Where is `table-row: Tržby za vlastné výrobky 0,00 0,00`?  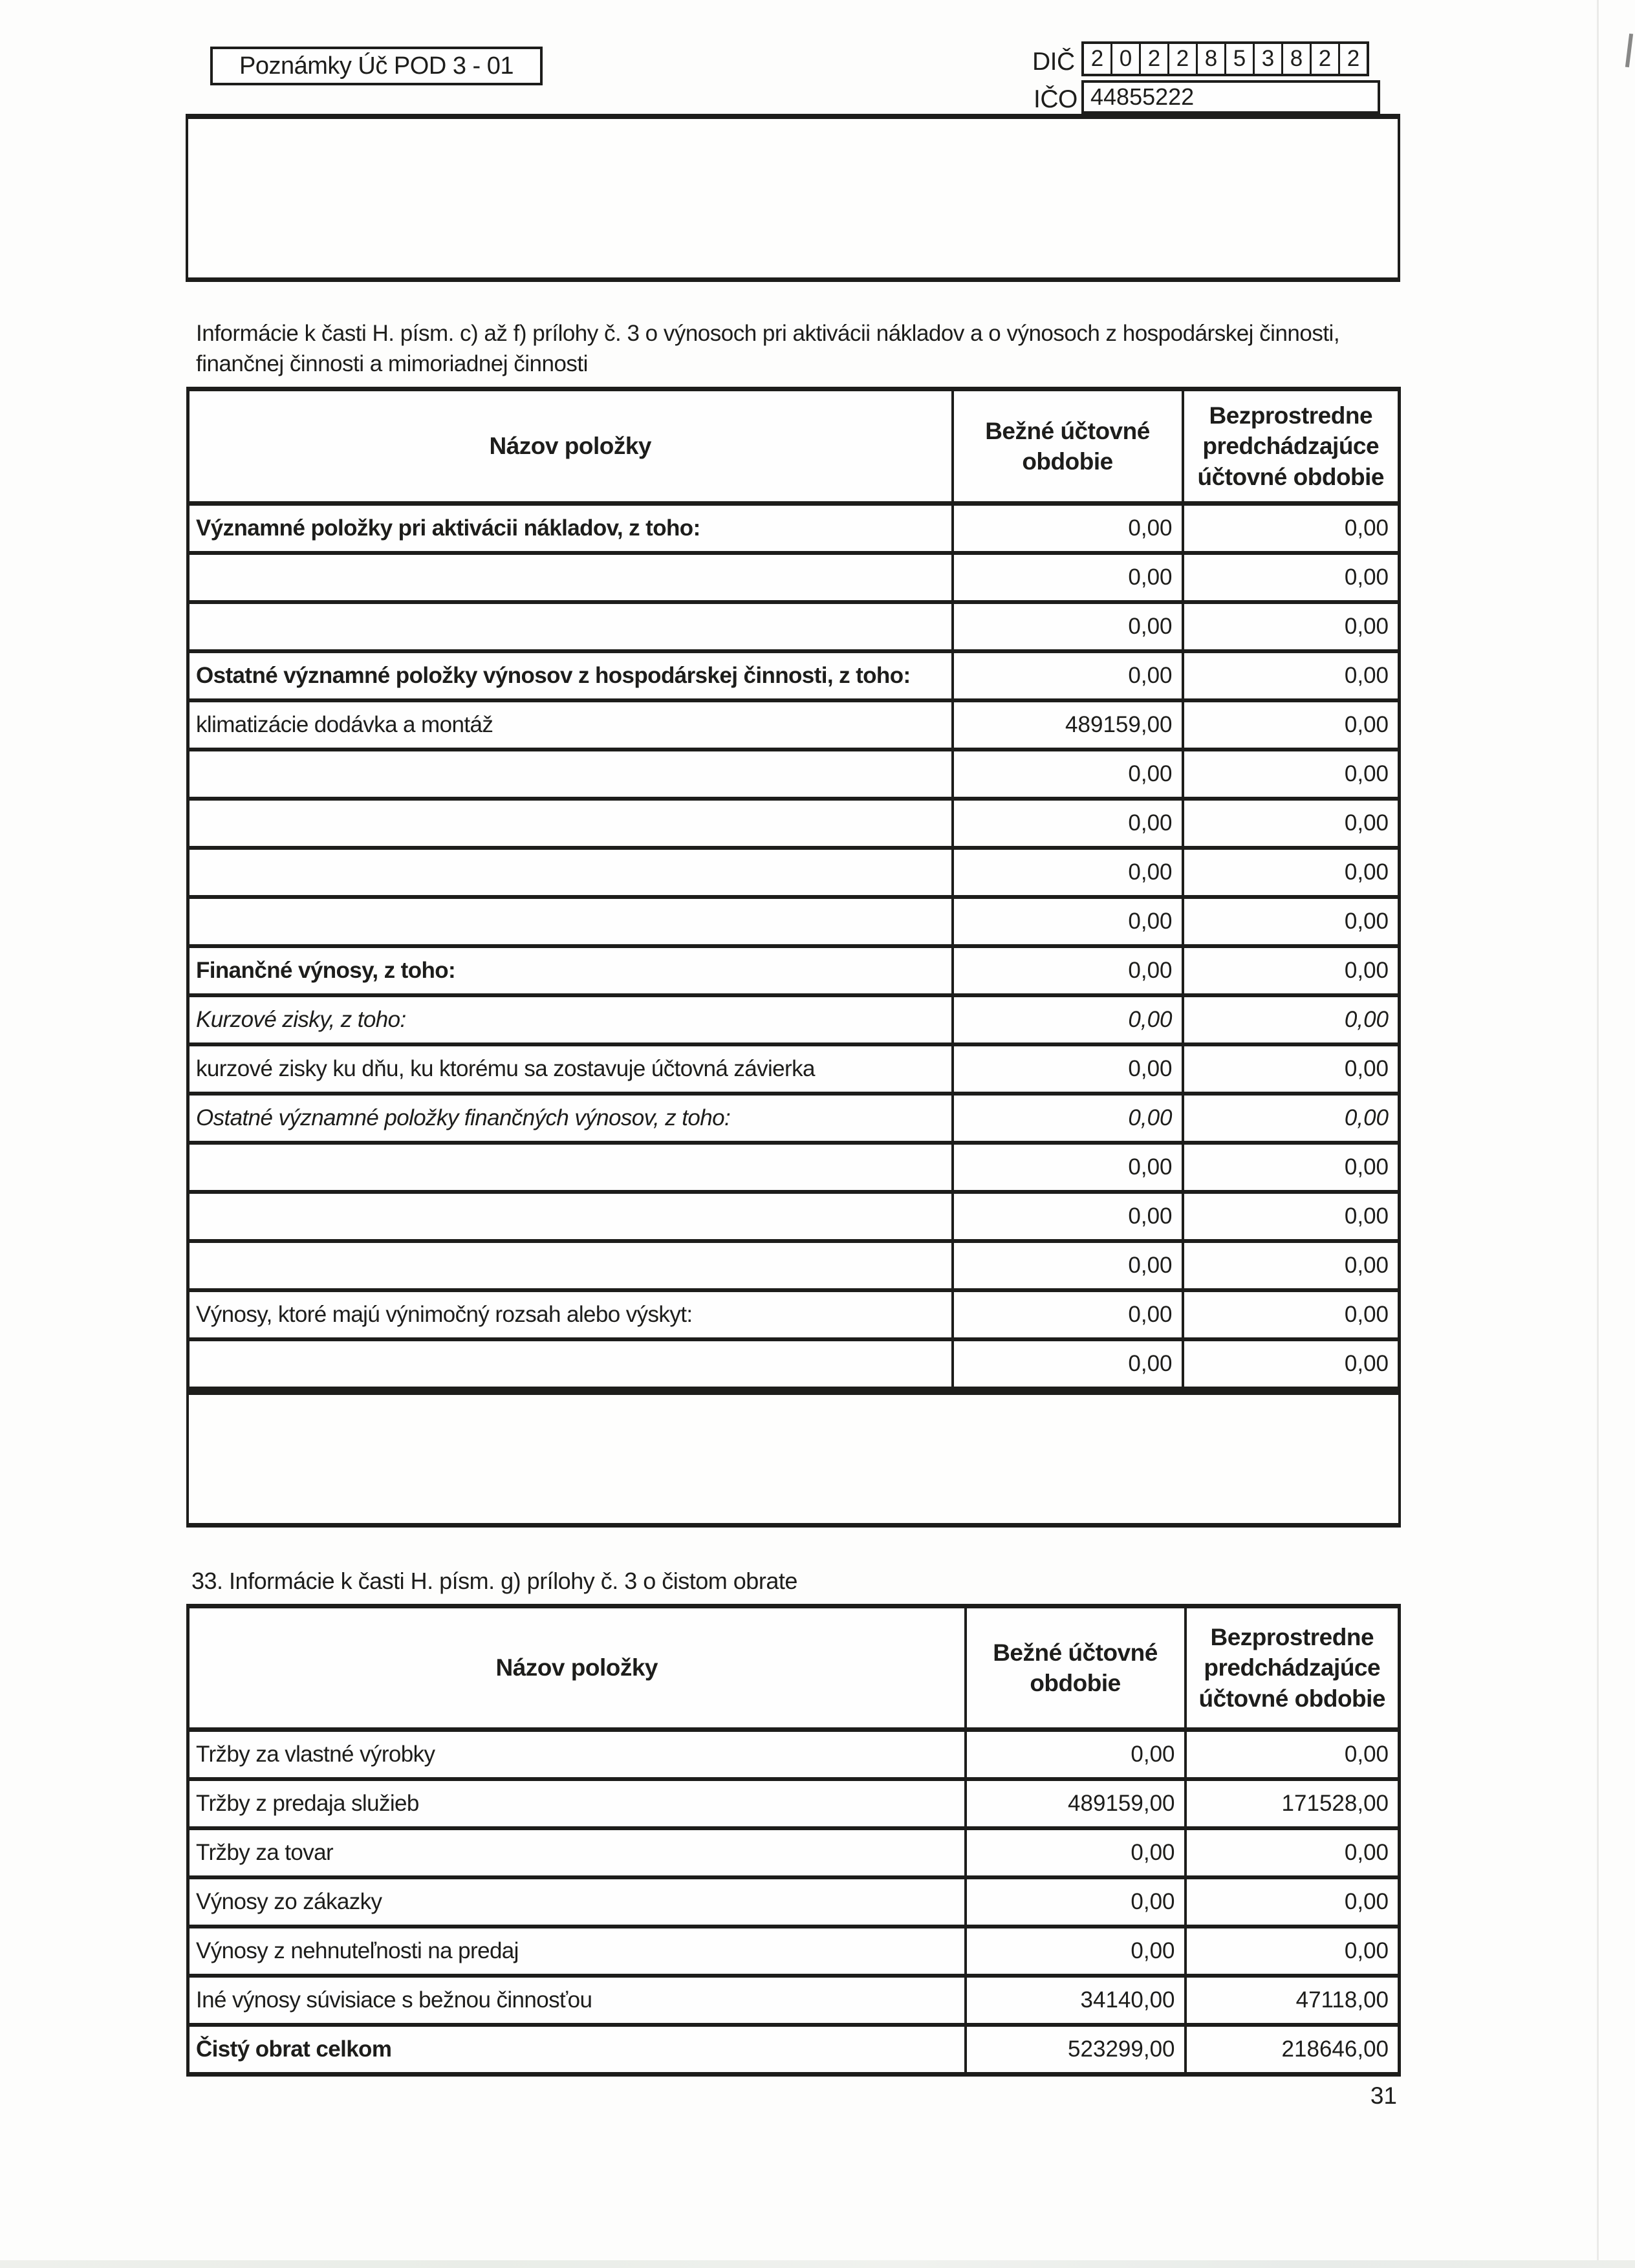 table-row: Tržby za vlastné výrobky 0,00 0,00 is located at coordinates (793, 1754).